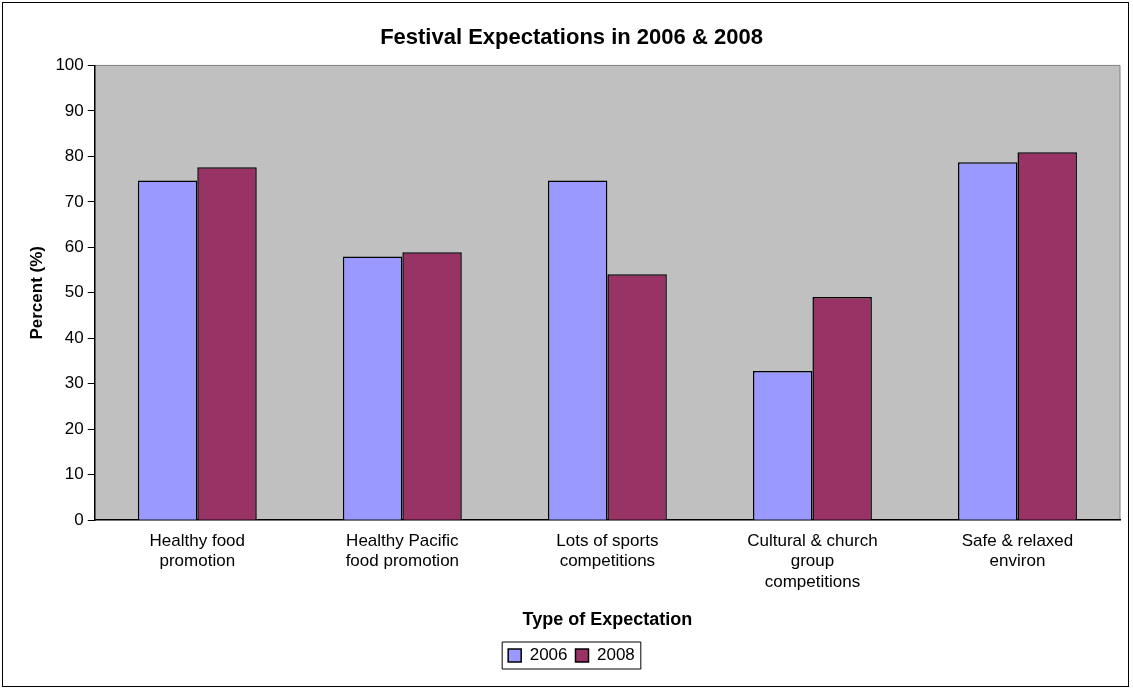 This screenshot has height=691, width=1133. I want to click on x-tick-label: Healthy food promotion, so click(197, 551).